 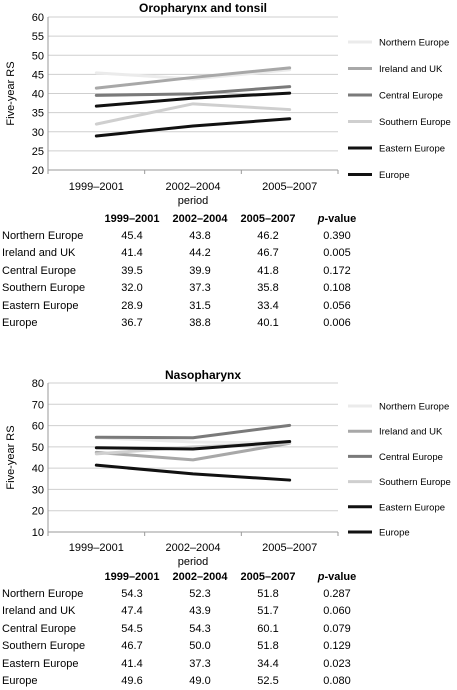 What do you see at coordinates (192, 78) in the screenshot?
I see `series-line-ireland-and-uk` at bounding box center [192, 78].